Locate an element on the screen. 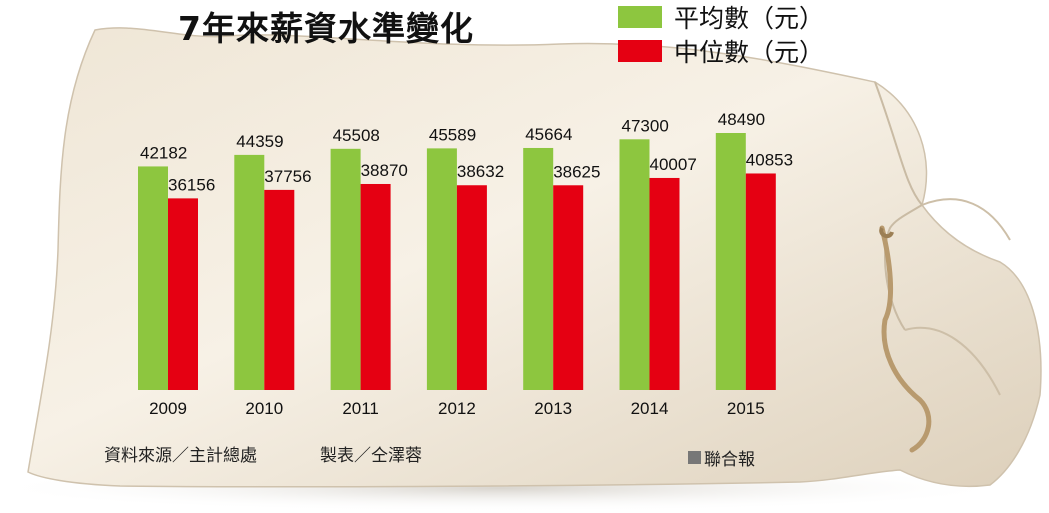 The width and height of the screenshot is (1049, 513). legend-label-median: 中位數（元） is located at coordinates (749, 52).